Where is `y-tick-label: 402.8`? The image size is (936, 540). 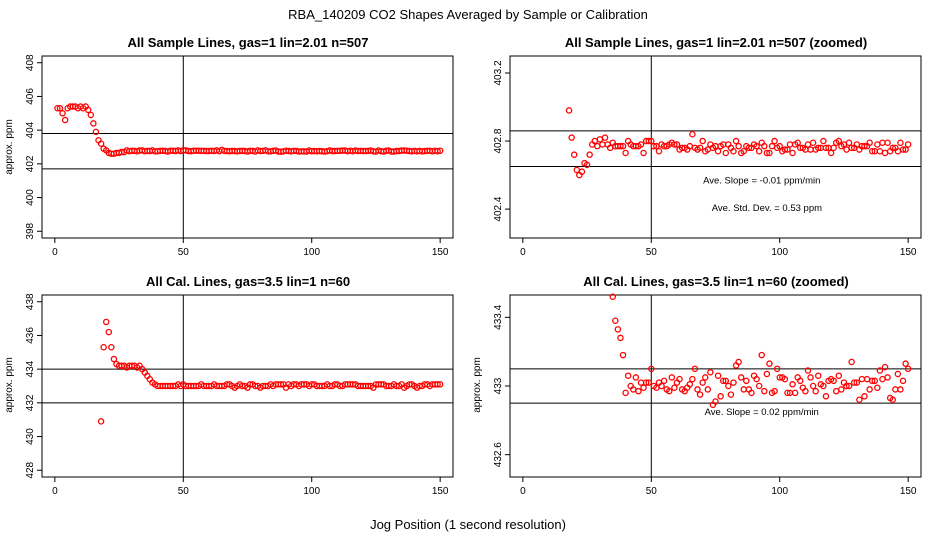 y-tick-label: 402.8 is located at coordinates (498, 140).